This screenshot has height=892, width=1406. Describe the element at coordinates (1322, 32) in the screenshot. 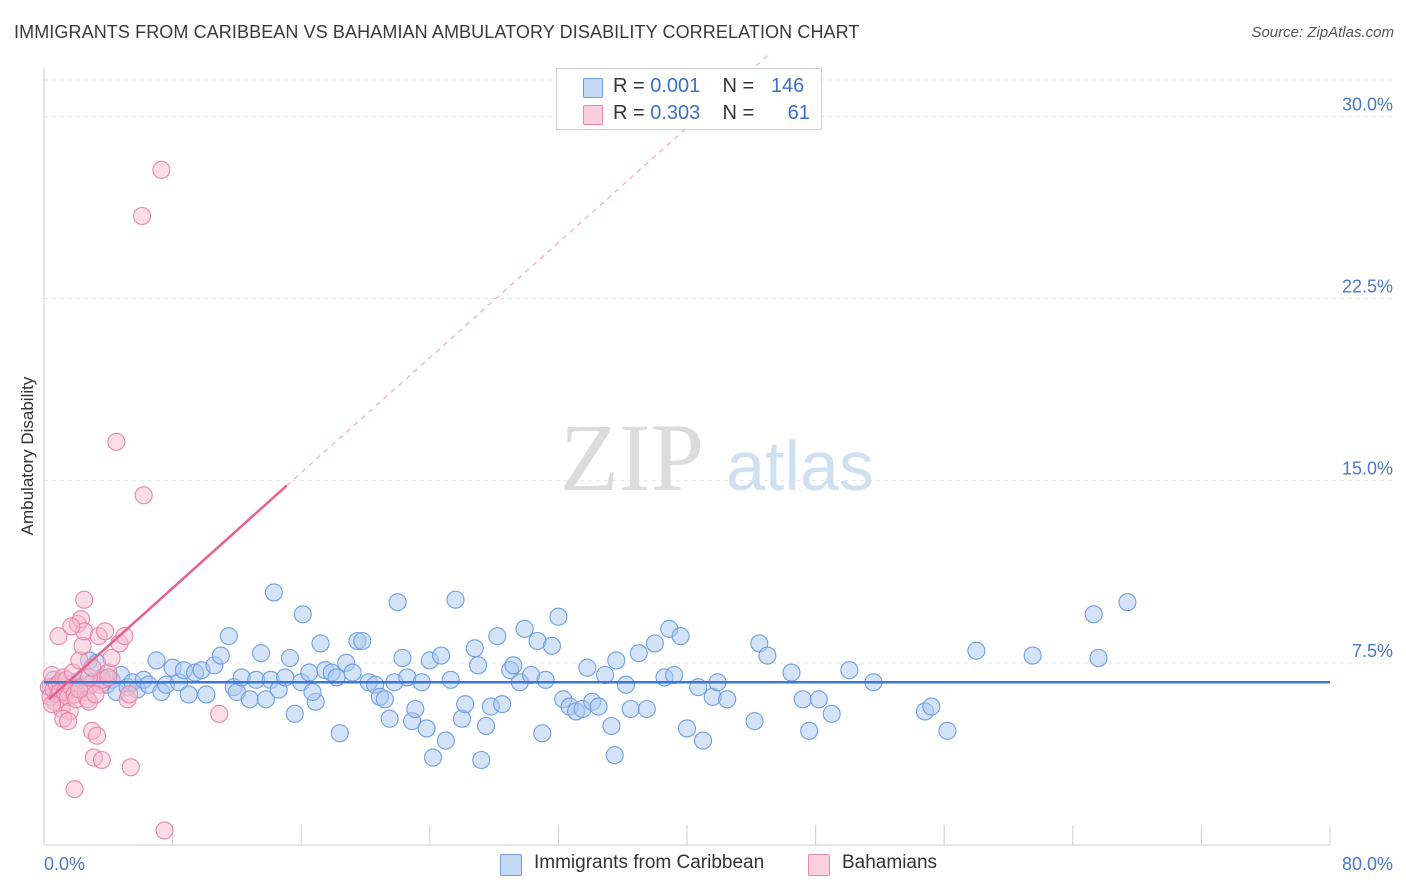

I see `source-label: Source: ZipAtlas.com` at that location.